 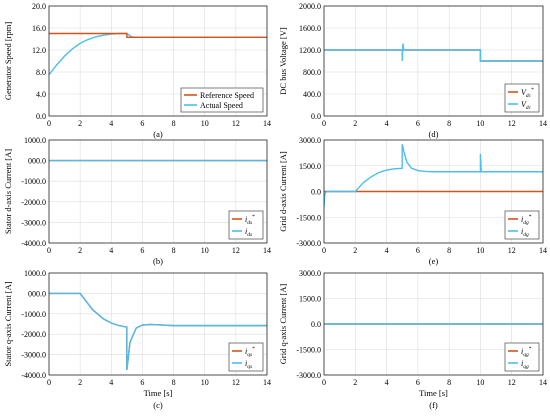 What do you see at coordinates (248, 364) in the screenshot?
I see `legend-entry: iqs` at bounding box center [248, 364].